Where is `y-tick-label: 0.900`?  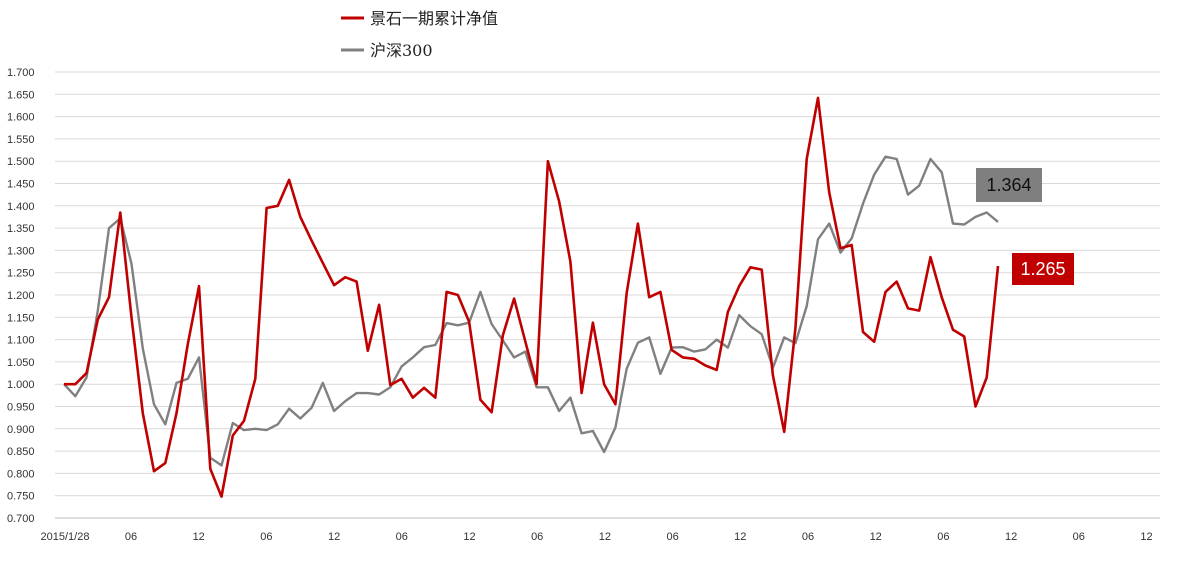
y-tick-label: 0.900 is located at coordinates (21, 430).